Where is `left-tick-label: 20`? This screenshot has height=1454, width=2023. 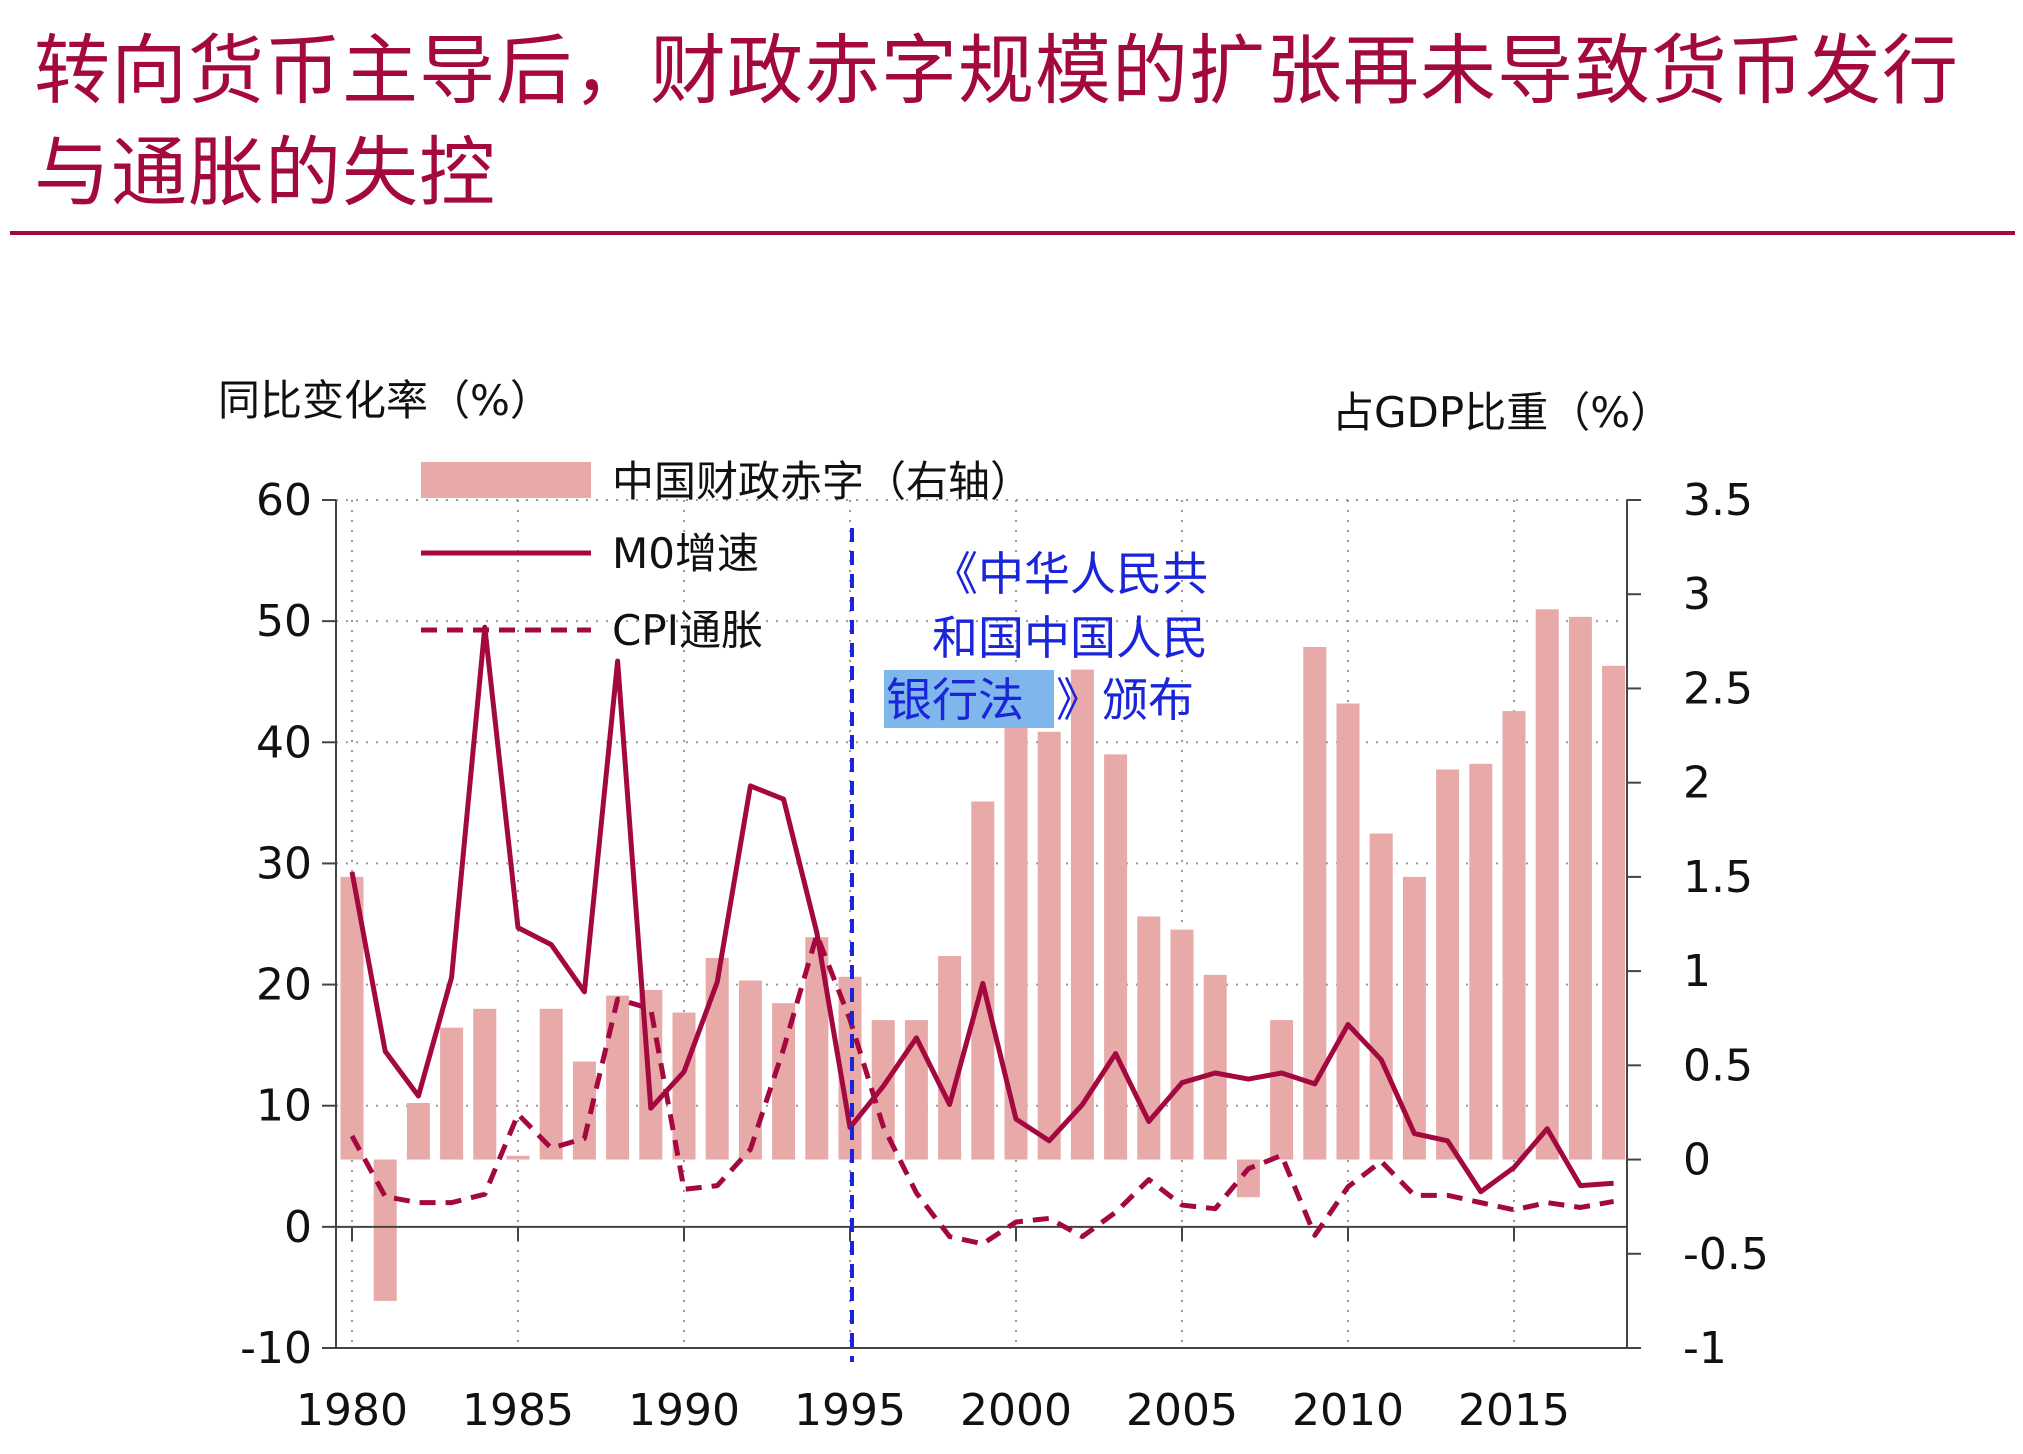
left-tick-label: 20 is located at coordinates (284, 985).